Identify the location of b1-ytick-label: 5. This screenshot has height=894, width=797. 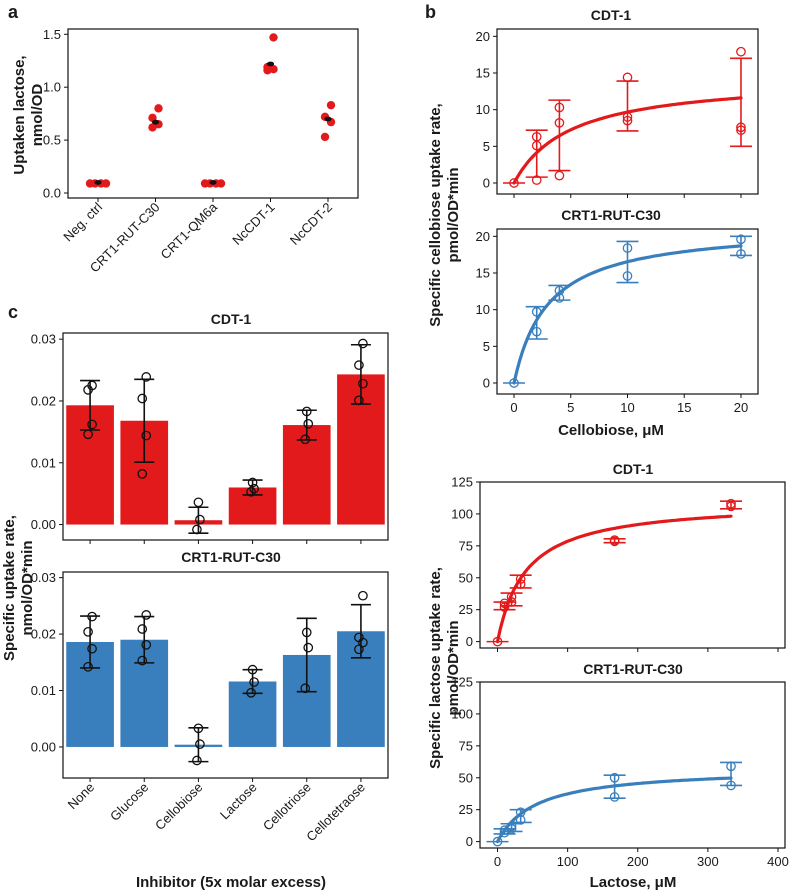
(486, 146).